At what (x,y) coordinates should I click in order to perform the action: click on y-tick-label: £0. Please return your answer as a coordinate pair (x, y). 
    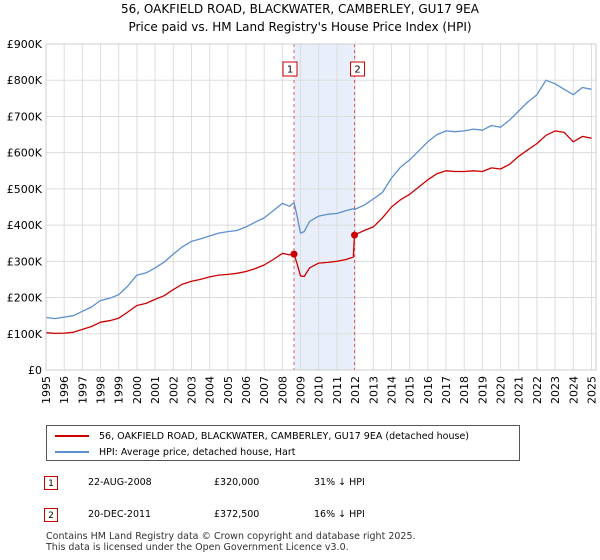
    Looking at the image, I should click on (35, 370).